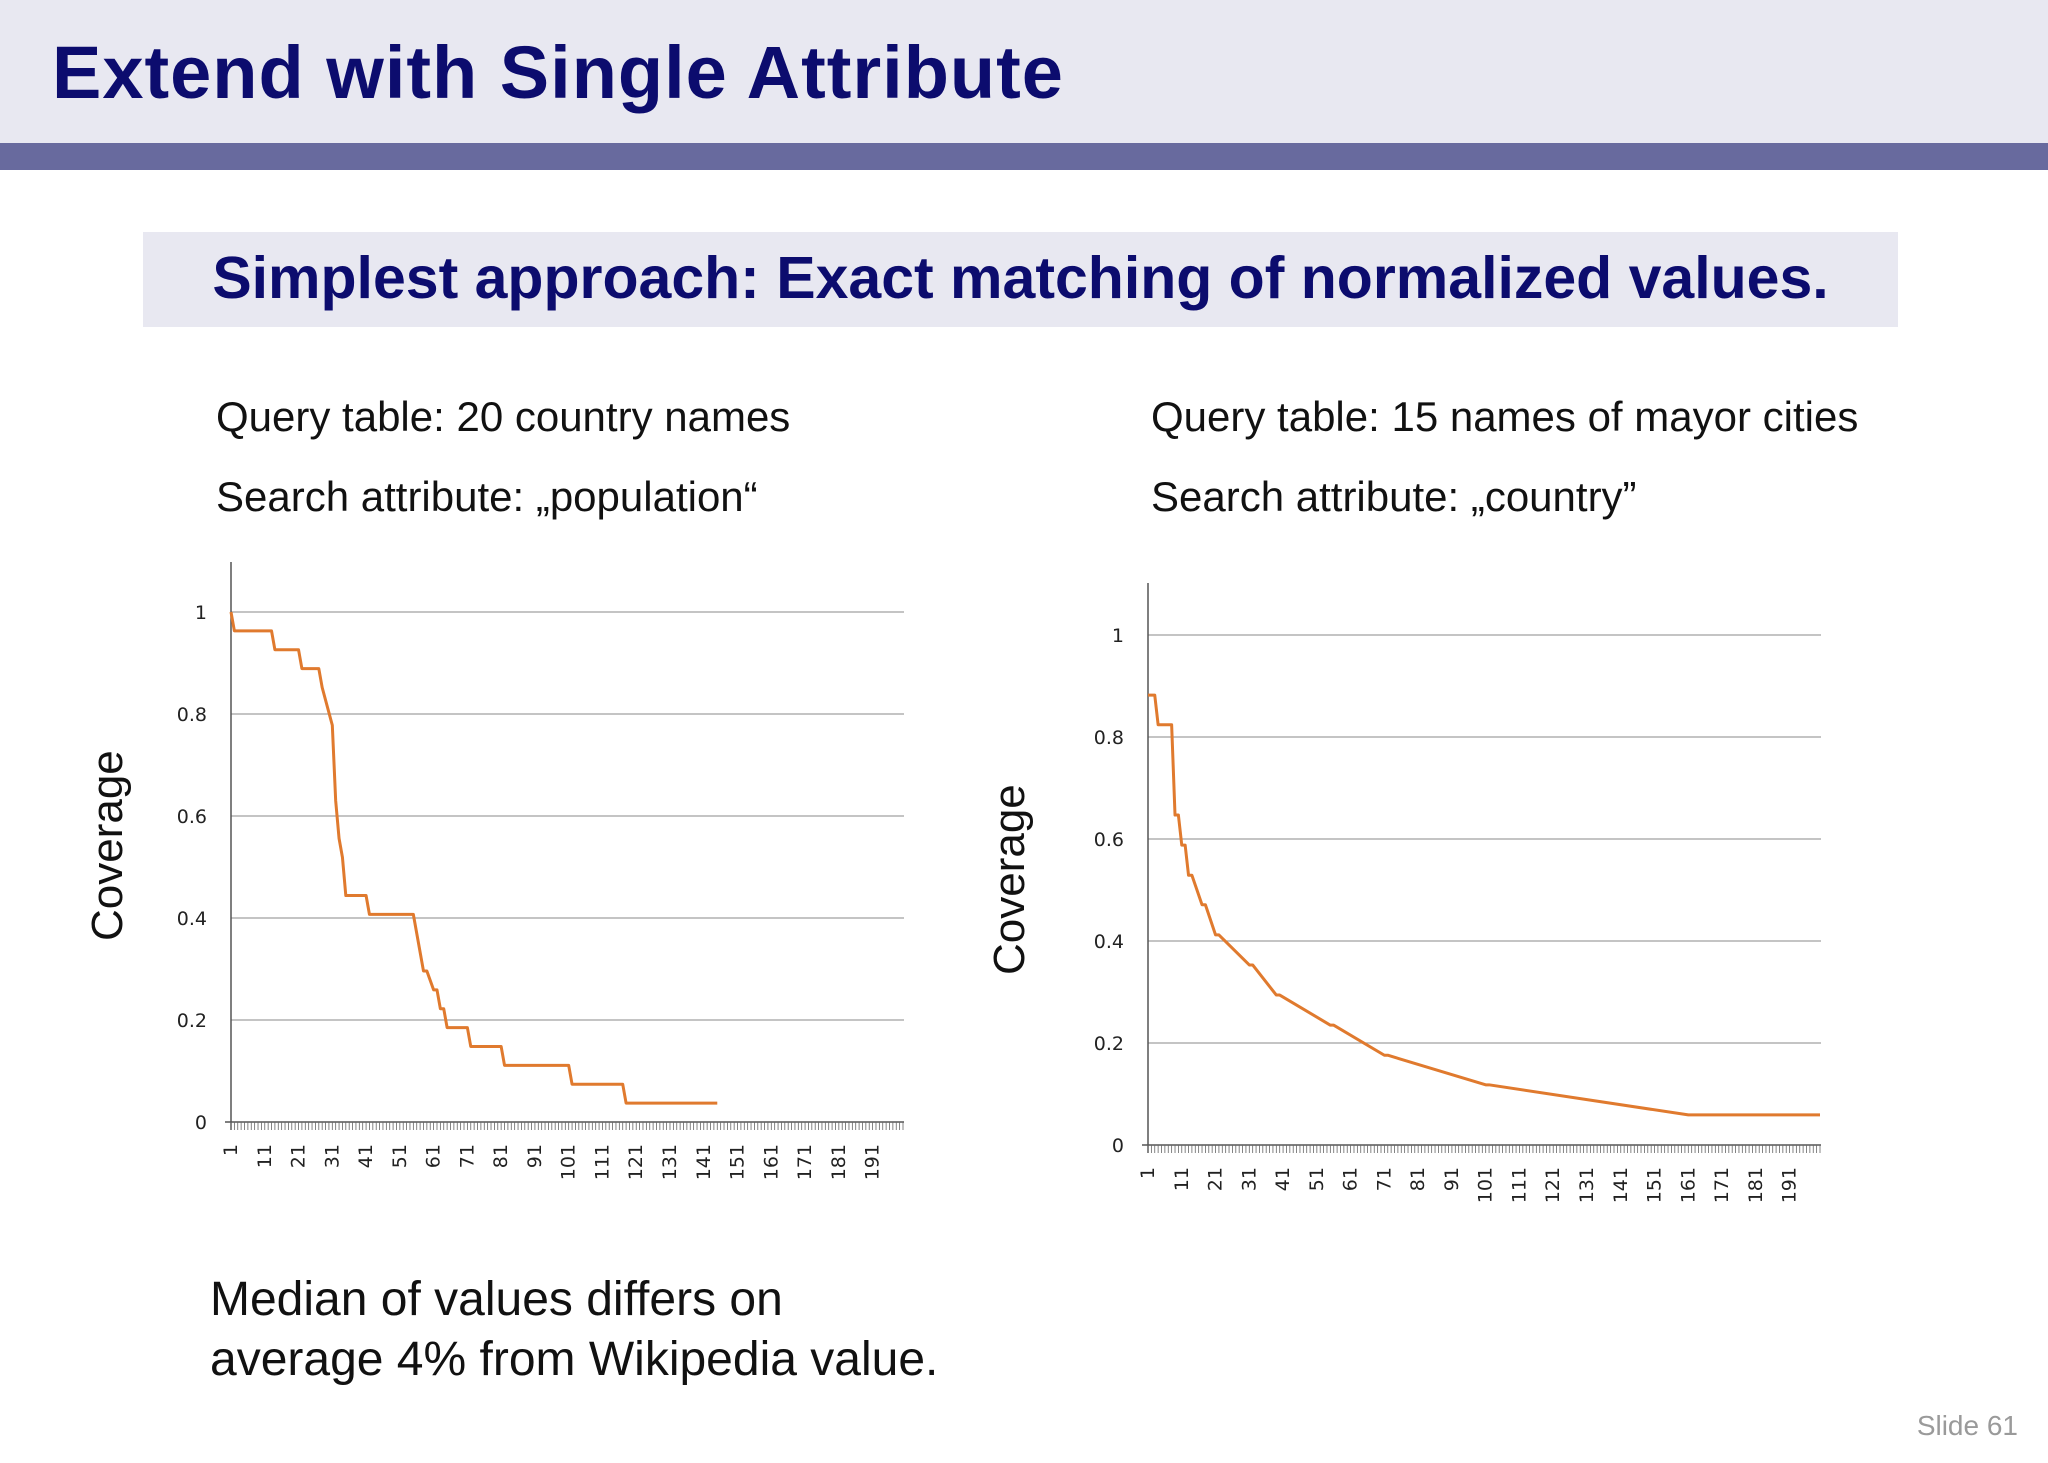  Describe the element at coordinates (1587, 1185) in the screenshot. I see `right-chart-xtick-label: 131` at that location.